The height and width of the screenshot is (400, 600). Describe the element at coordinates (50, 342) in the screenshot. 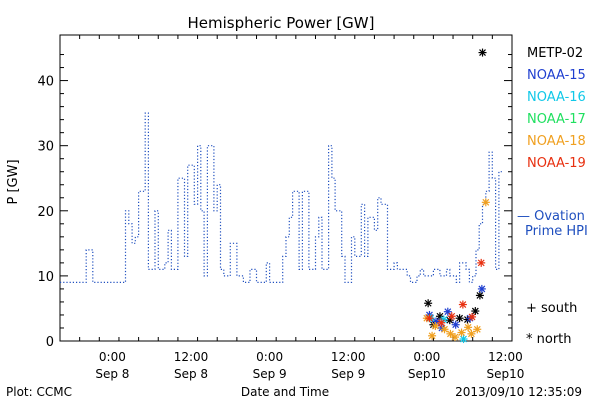

I see `y-tick-label: 0` at that location.